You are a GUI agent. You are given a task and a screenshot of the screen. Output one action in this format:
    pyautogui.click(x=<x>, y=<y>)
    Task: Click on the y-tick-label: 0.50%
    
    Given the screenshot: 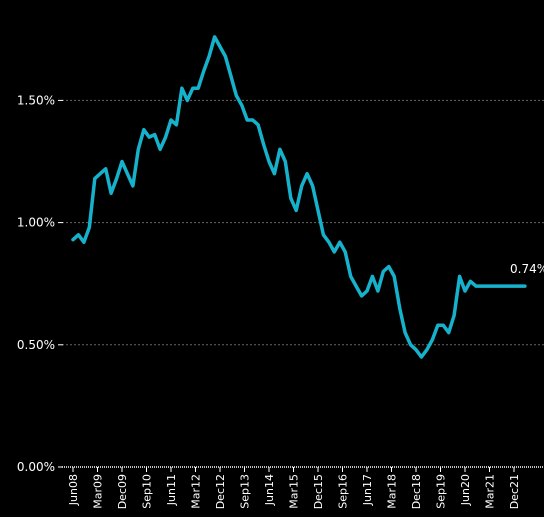 What is the action you would take?
    pyautogui.click(x=36, y=345)
    